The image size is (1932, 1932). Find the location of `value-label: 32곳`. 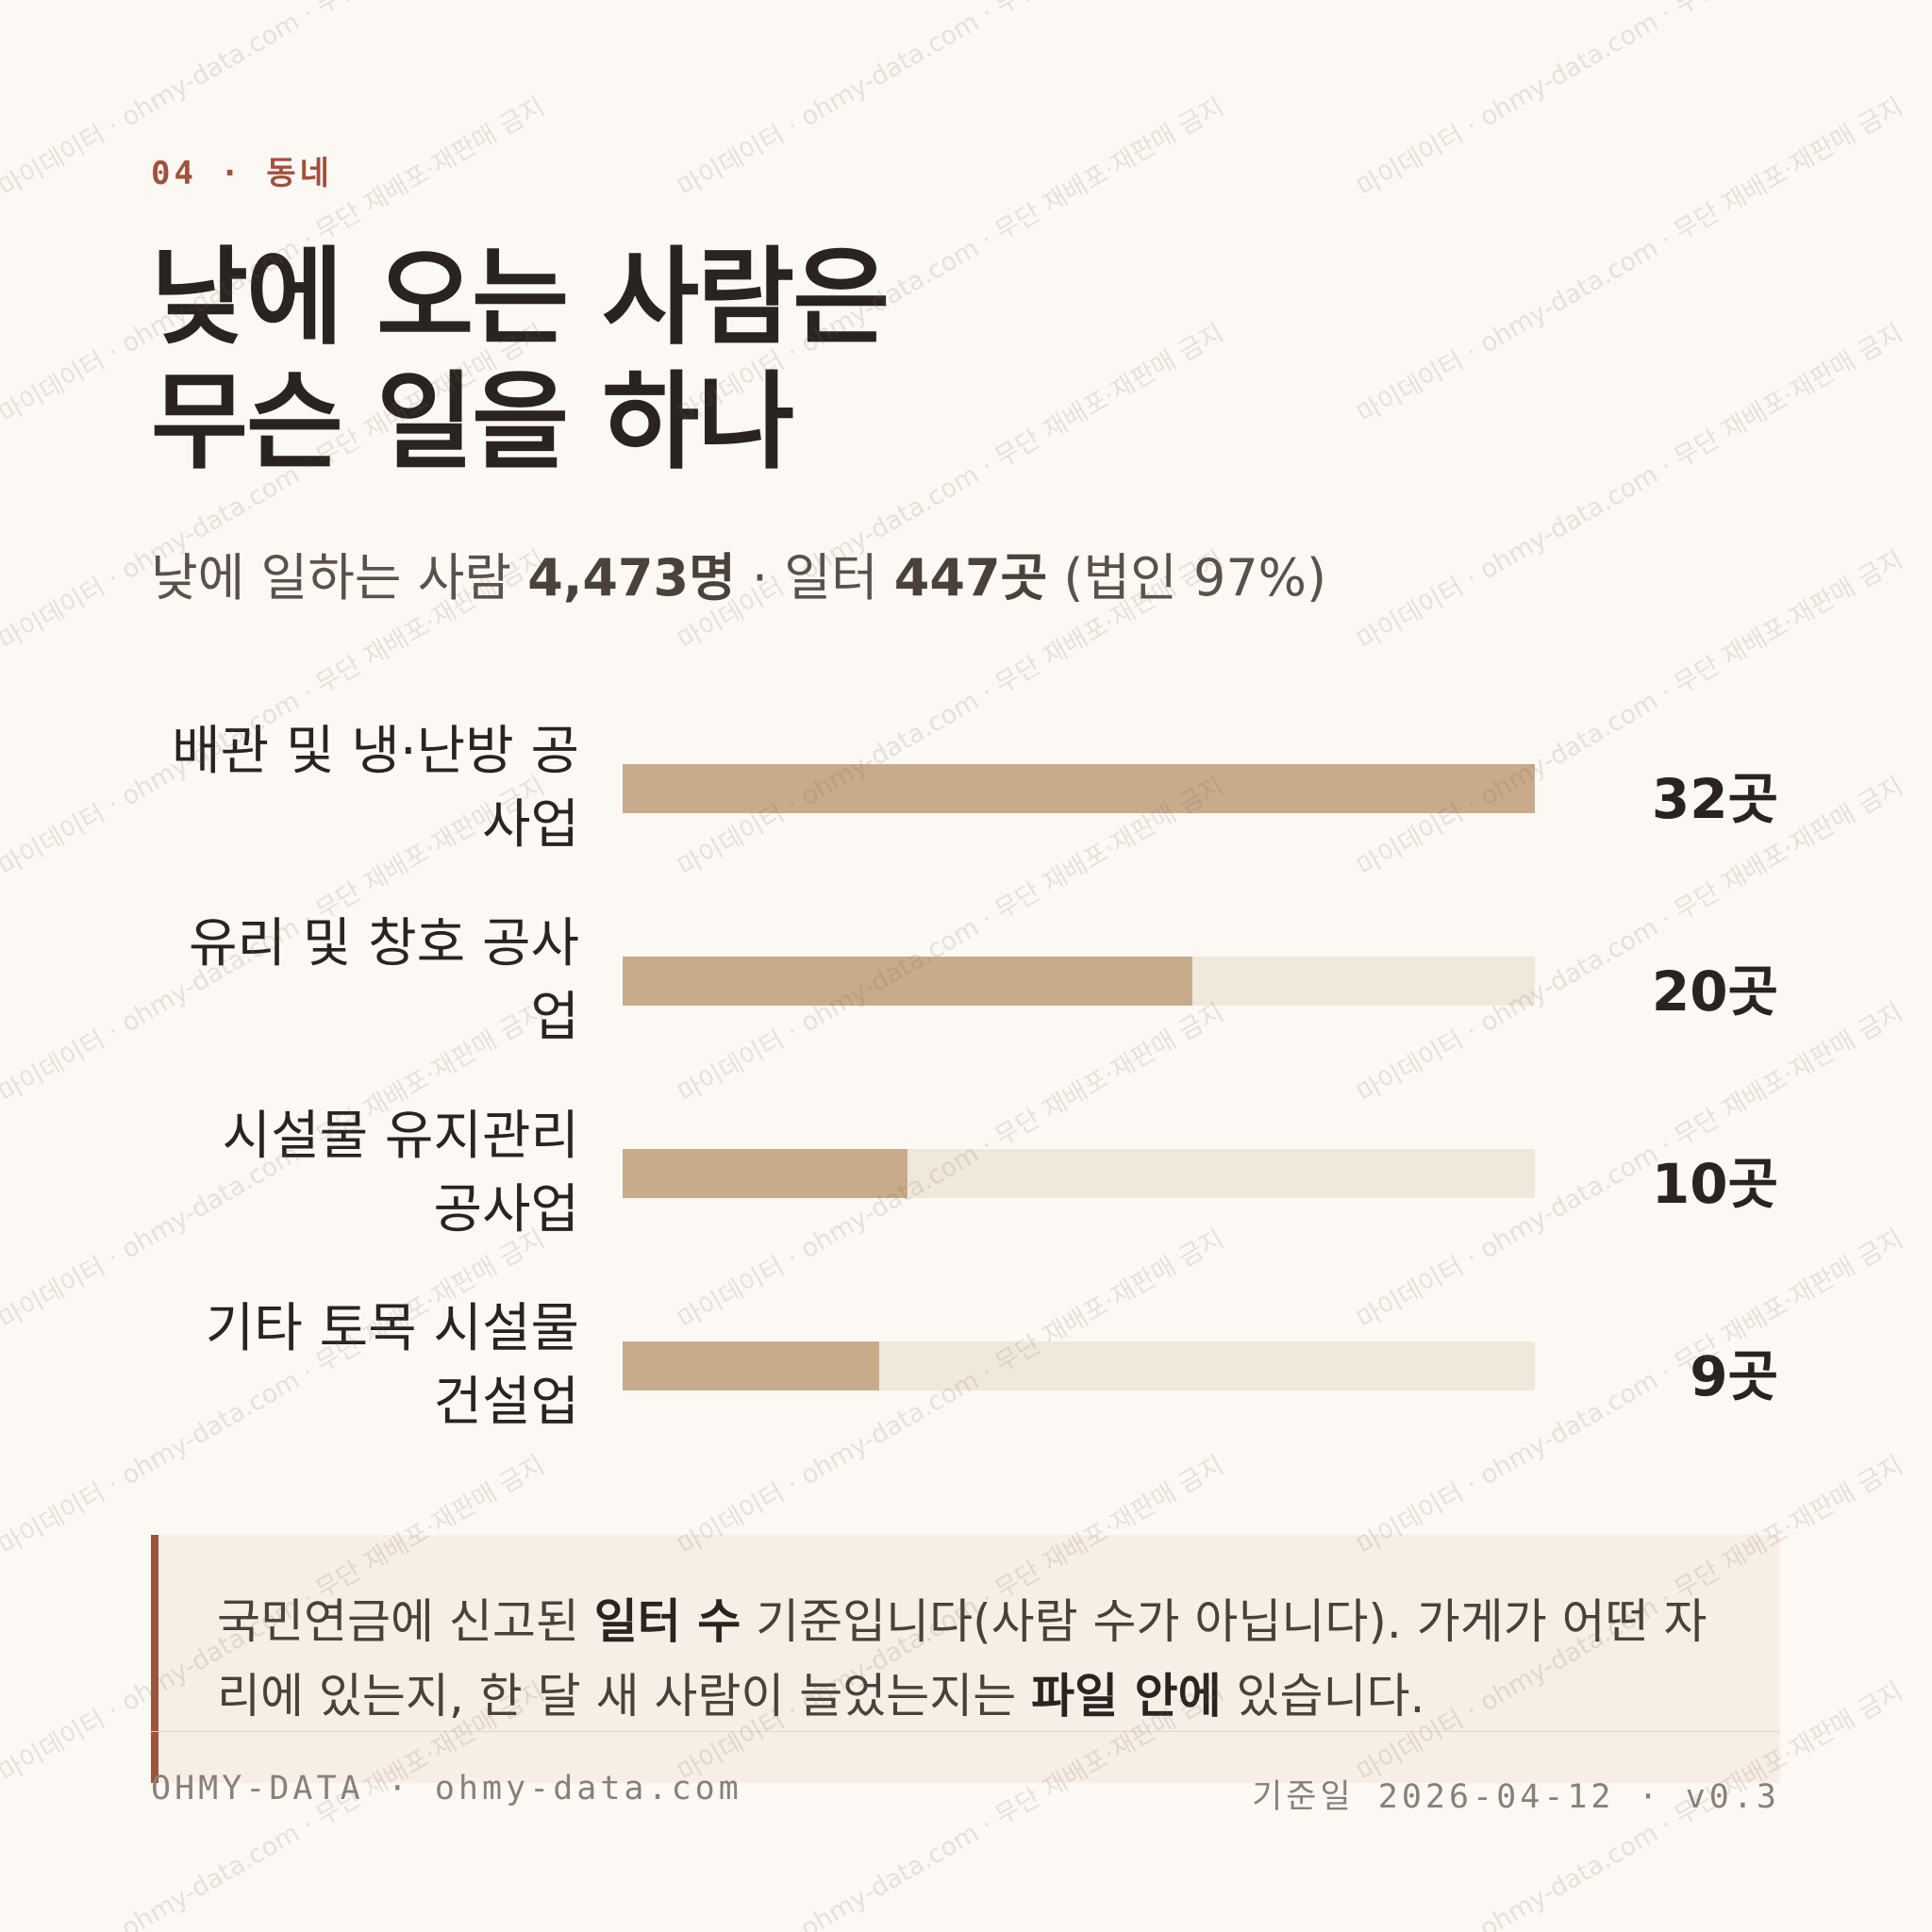

value-label: 32곳 is located at coordinates (1714, 799).